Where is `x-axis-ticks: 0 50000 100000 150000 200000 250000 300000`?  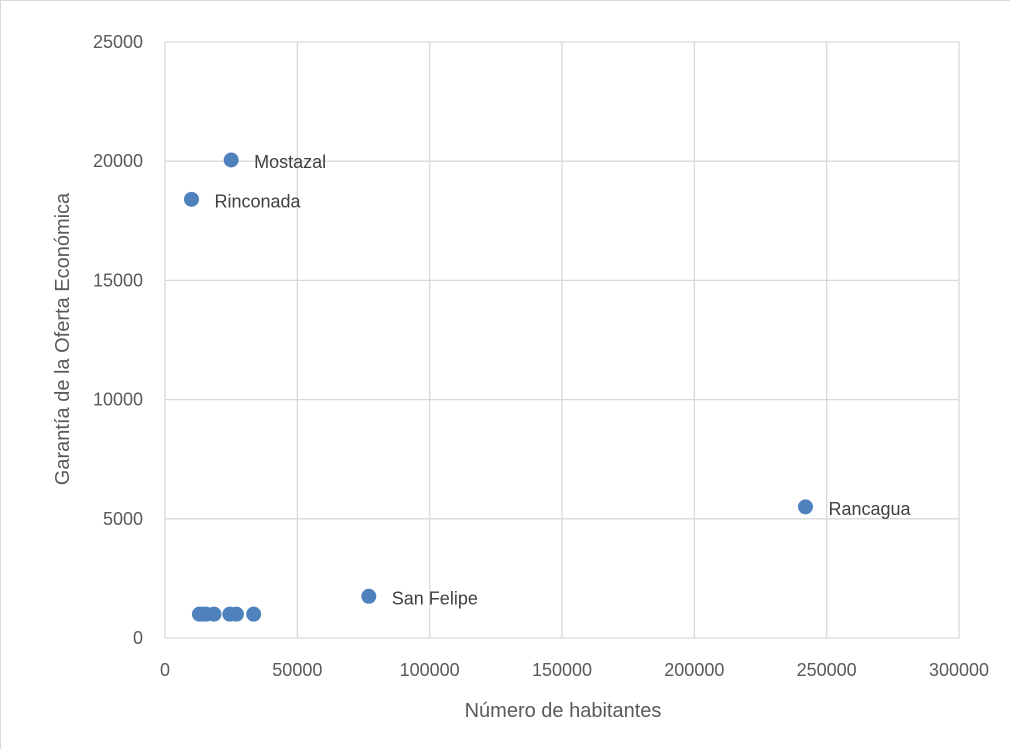
x-axis-ticks: 0 50000 100000 150000 200000 250000 300000 is located at coordinates (574, 670).